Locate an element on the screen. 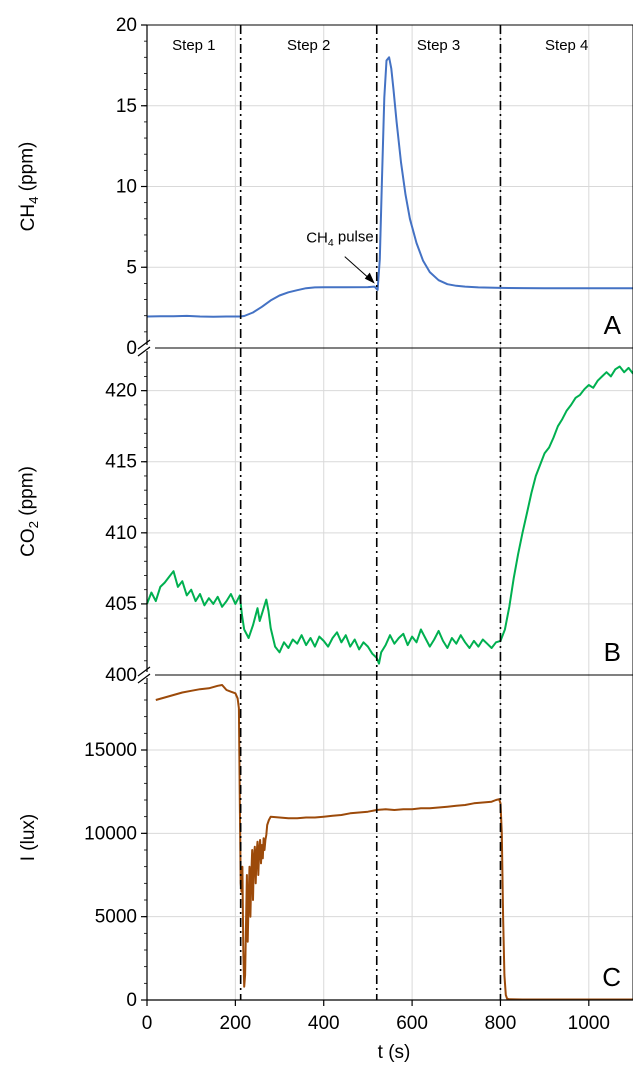 The width and height of the screenshot is (633, 1078). y-tick-label-B-405: 405 is located at coordinates (121, 604).